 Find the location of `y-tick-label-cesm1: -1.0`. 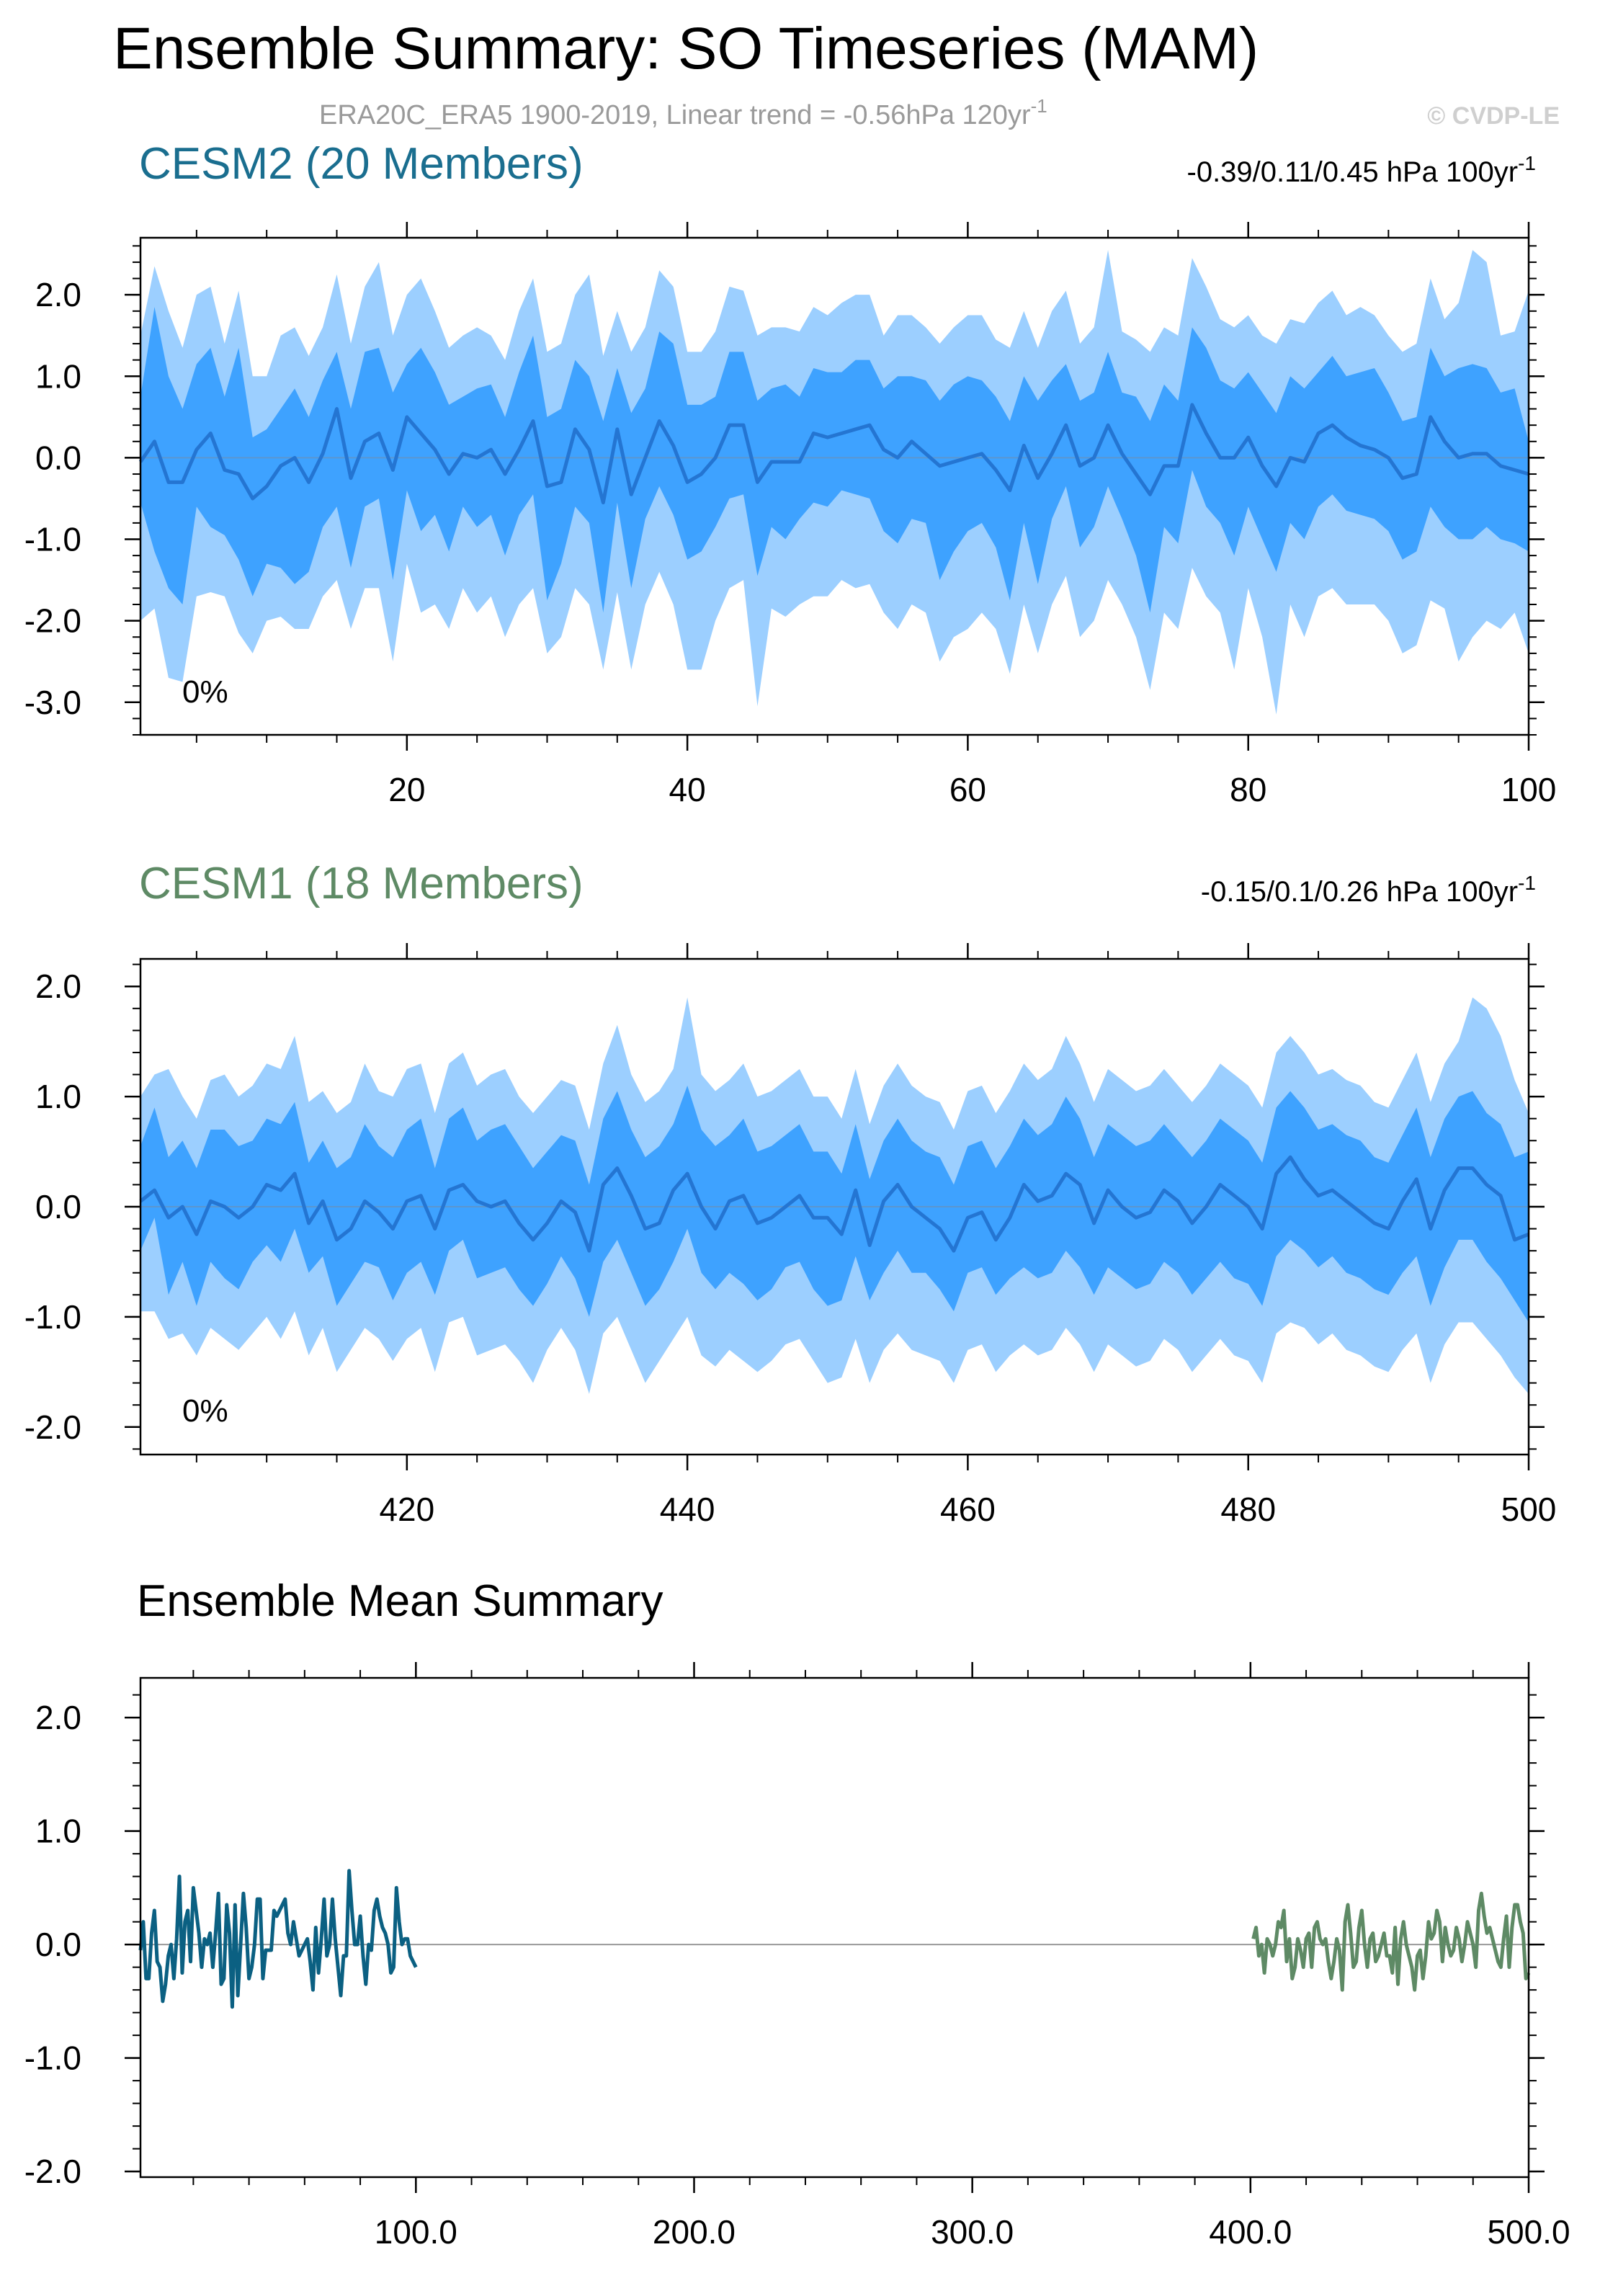

y-tick-label-cesm1: -1.0 is located at coordinates (53, 1317).